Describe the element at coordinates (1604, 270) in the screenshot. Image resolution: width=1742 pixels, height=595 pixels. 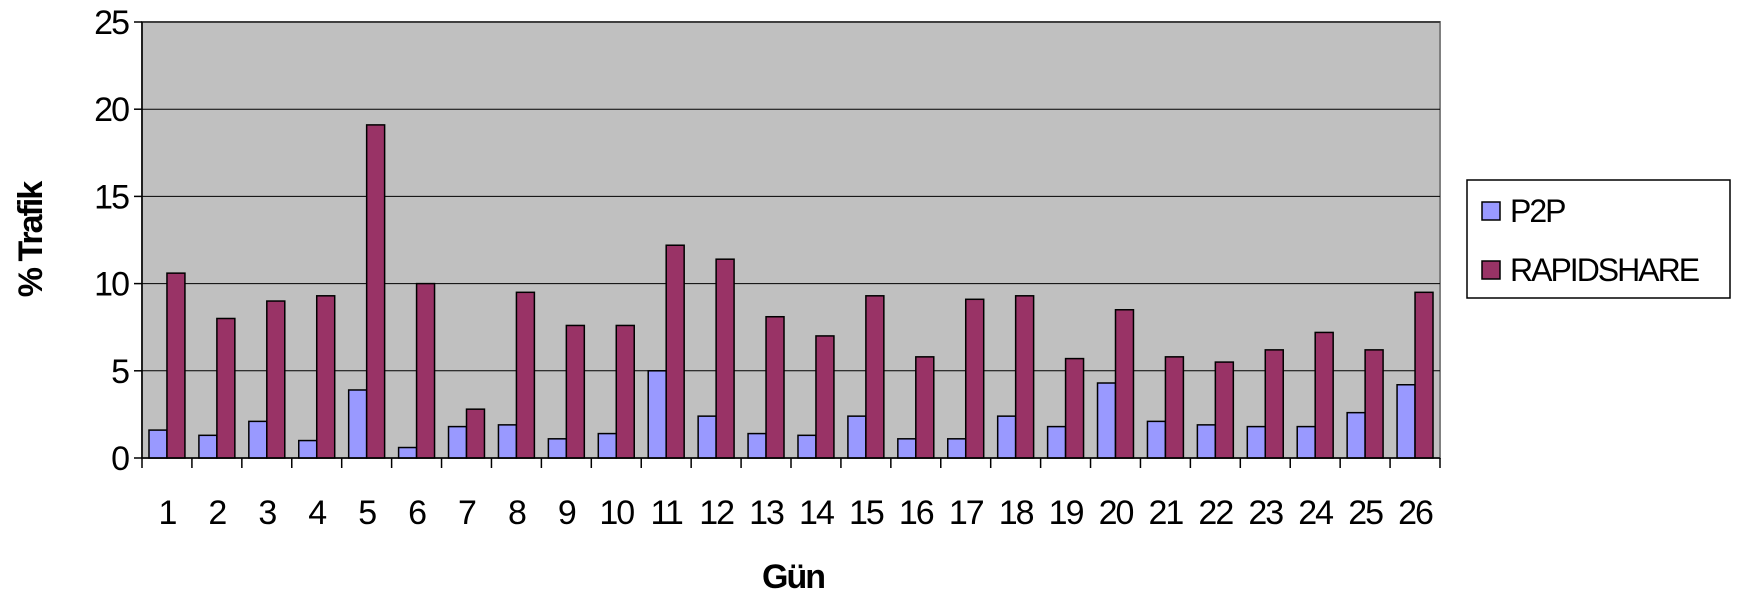
I see `legend-label-rapidshare: RAPIDSHARE` at that location.